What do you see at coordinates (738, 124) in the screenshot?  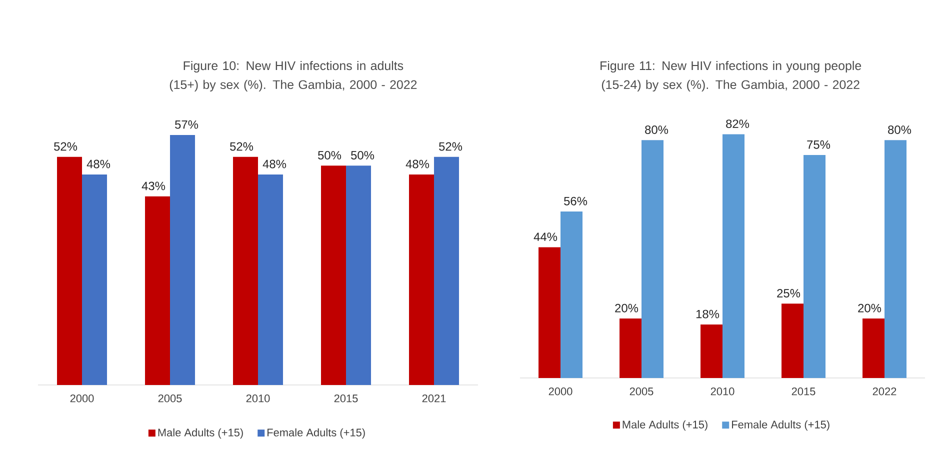 I see `data-label: 82%` at bounding box center [738, 124].